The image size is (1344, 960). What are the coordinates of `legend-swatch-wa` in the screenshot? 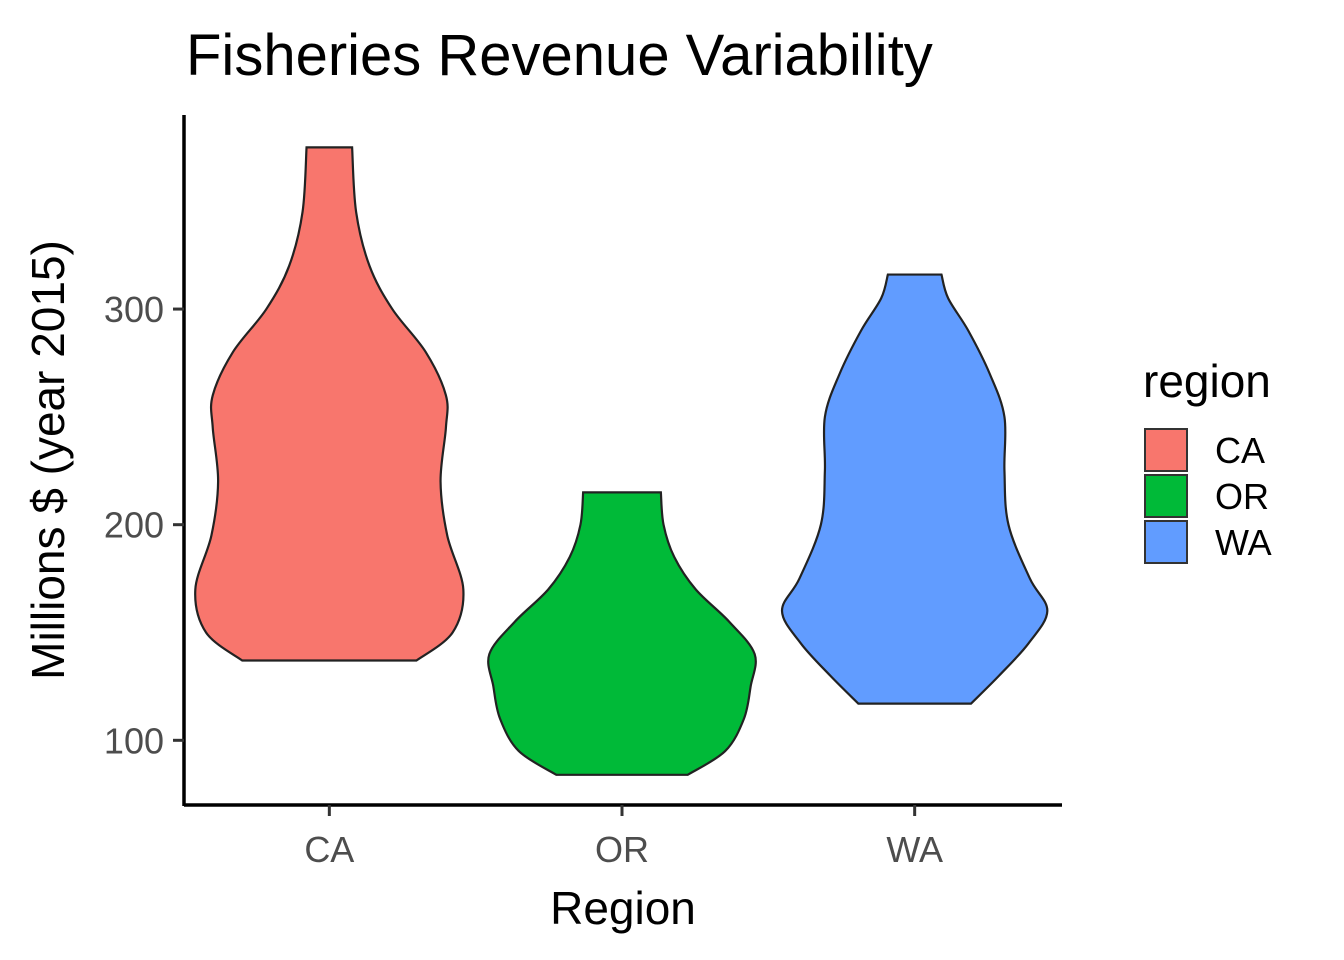 It's located at (1166, 542).